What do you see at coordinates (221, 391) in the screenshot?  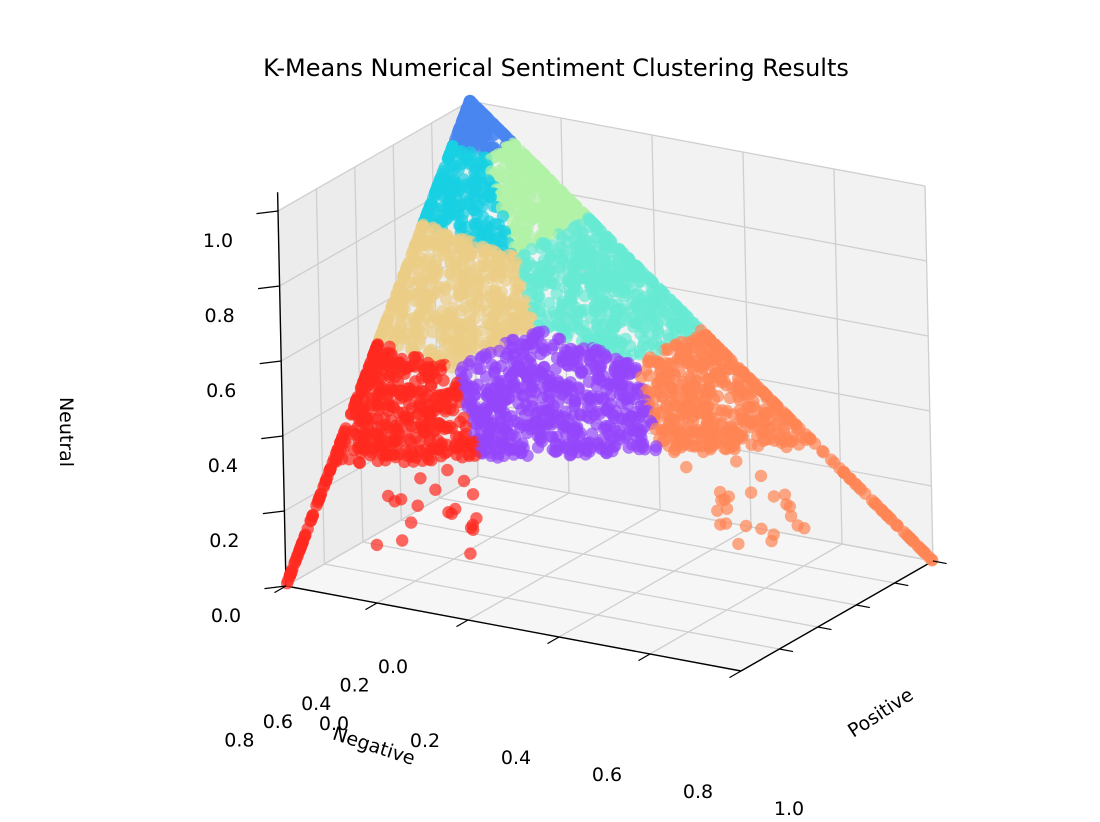 I see `z-tick-label: 0.6` at bounding box center [221, 391].